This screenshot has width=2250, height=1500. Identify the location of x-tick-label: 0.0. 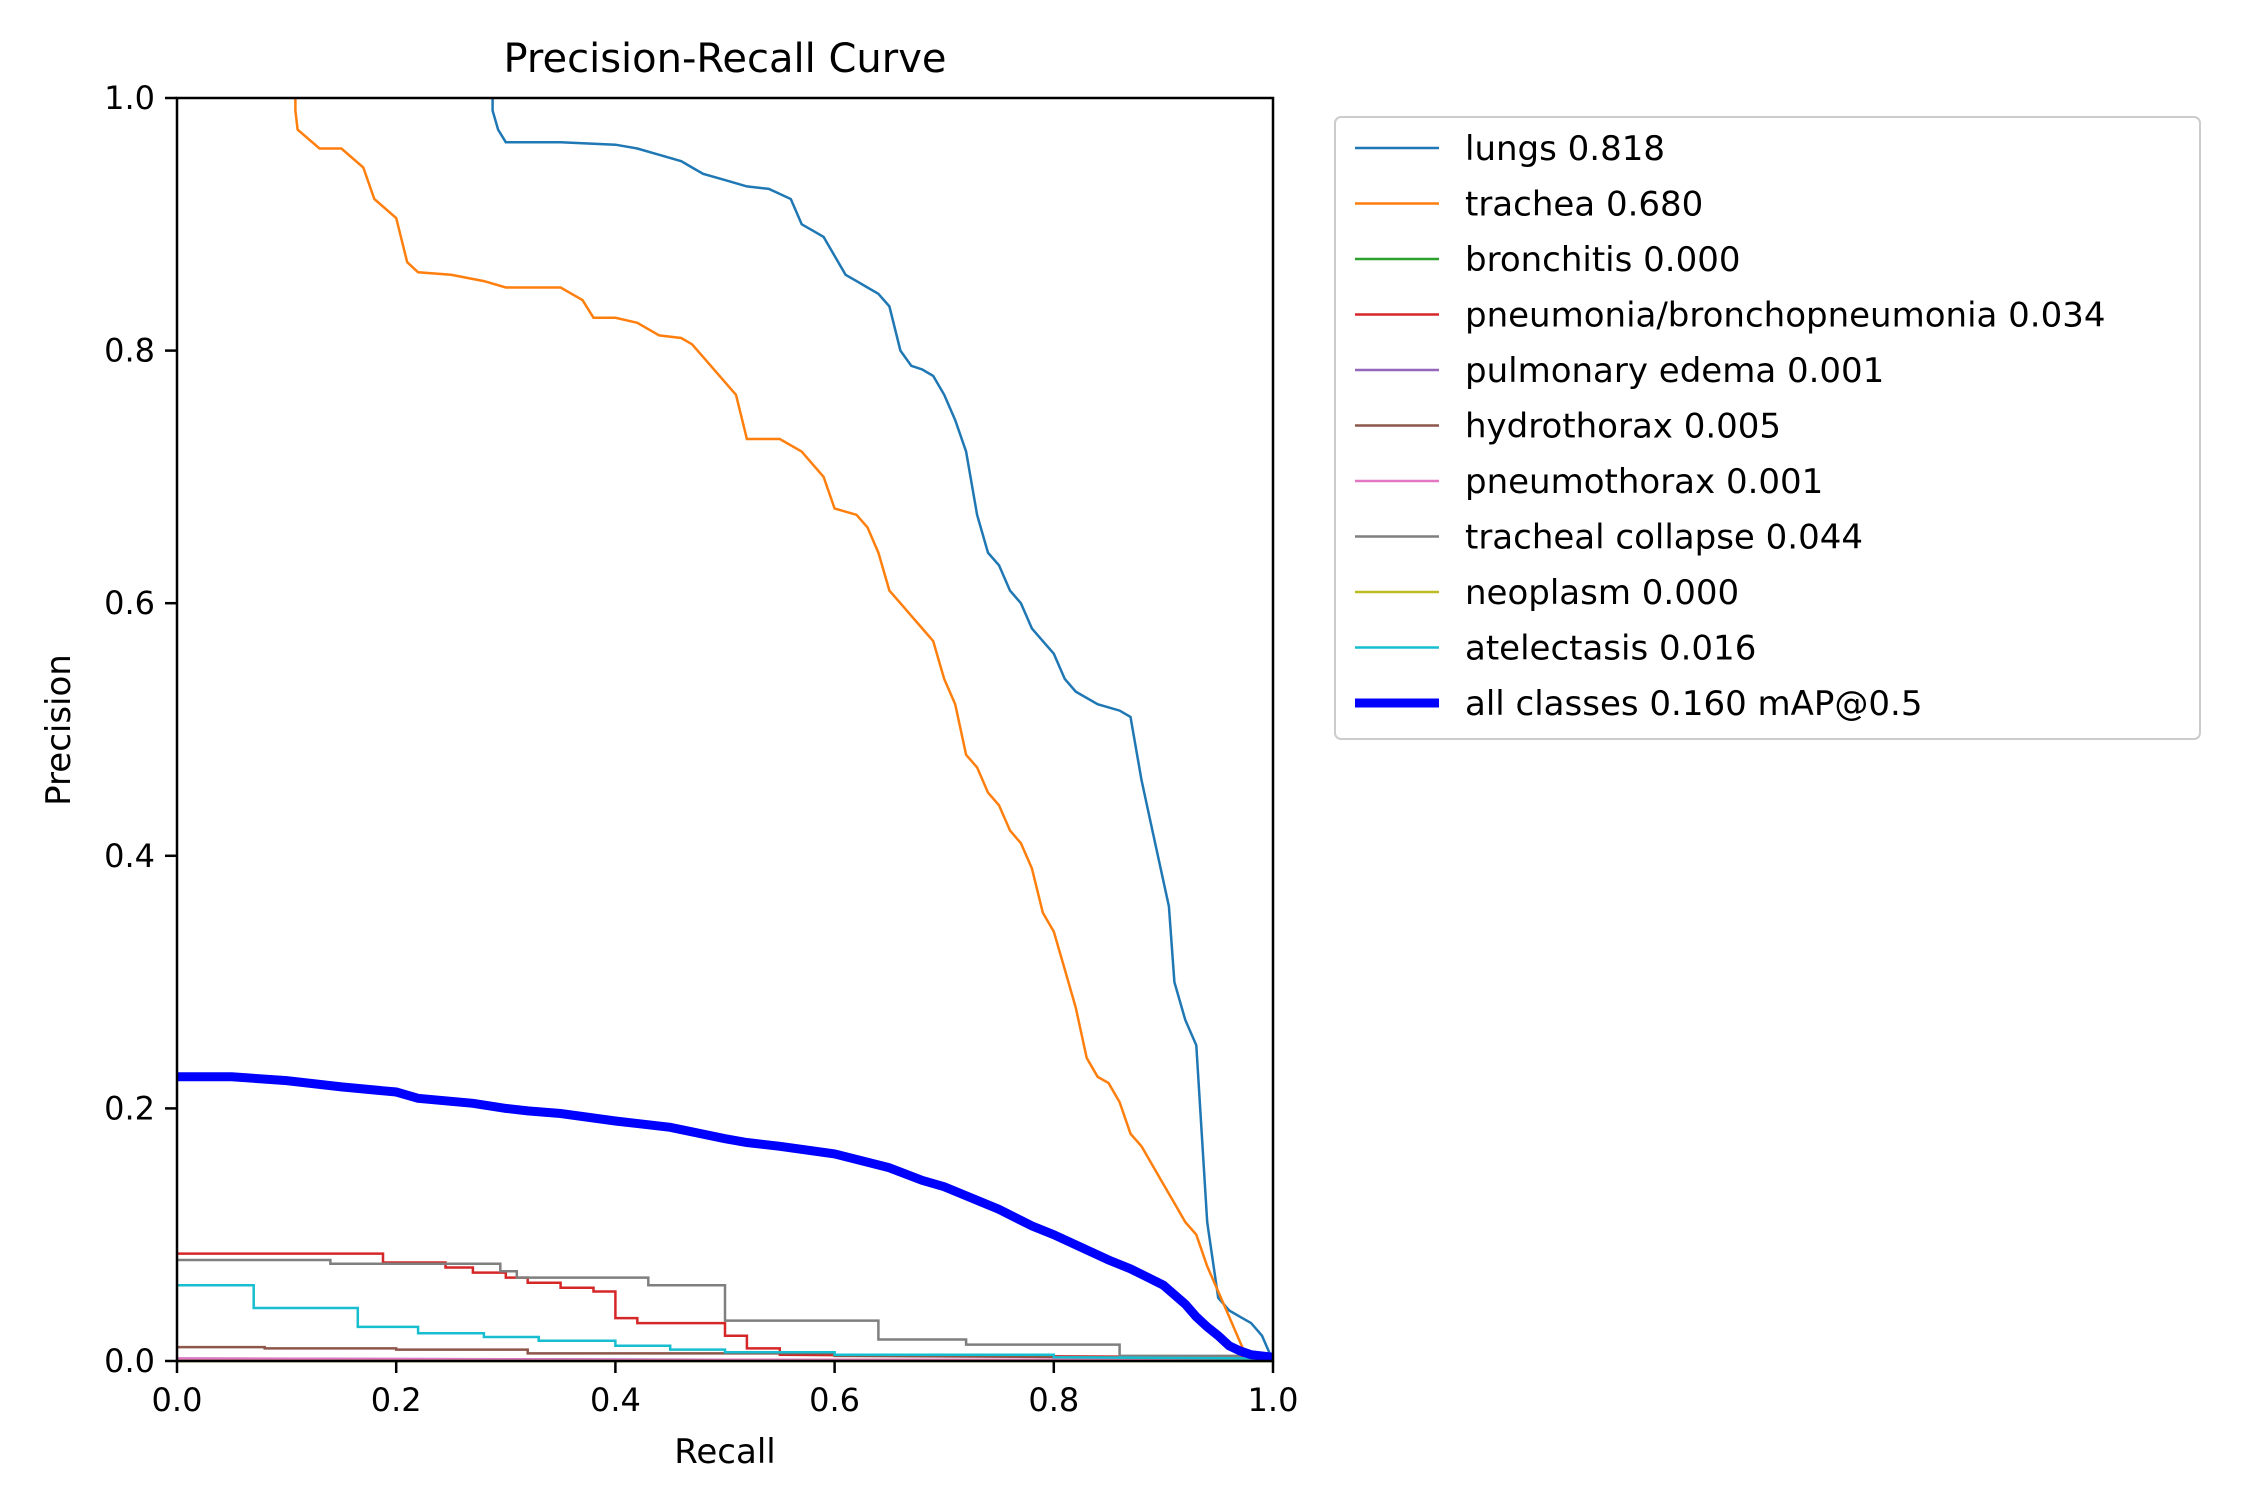
(177, 1400).